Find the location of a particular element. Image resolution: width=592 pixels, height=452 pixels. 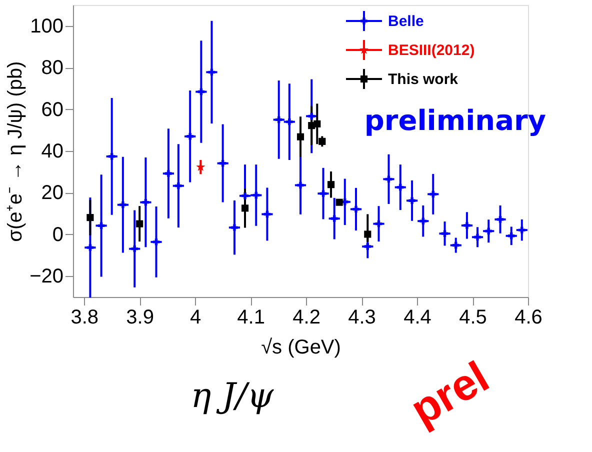

y-axis-title: σ(e⁺e⁻ → η J/ψ) (pb) is located at coordinates (15, 151).